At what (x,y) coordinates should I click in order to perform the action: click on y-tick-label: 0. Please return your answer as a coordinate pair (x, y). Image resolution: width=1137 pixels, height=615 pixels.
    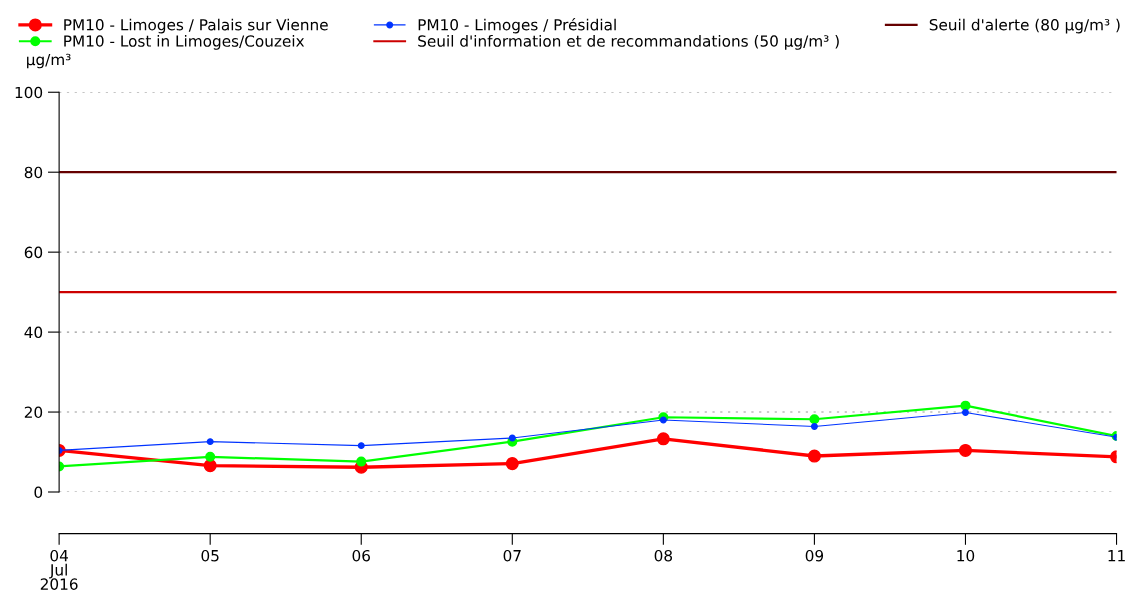
    Looking at the image, I should click on (38, 492).